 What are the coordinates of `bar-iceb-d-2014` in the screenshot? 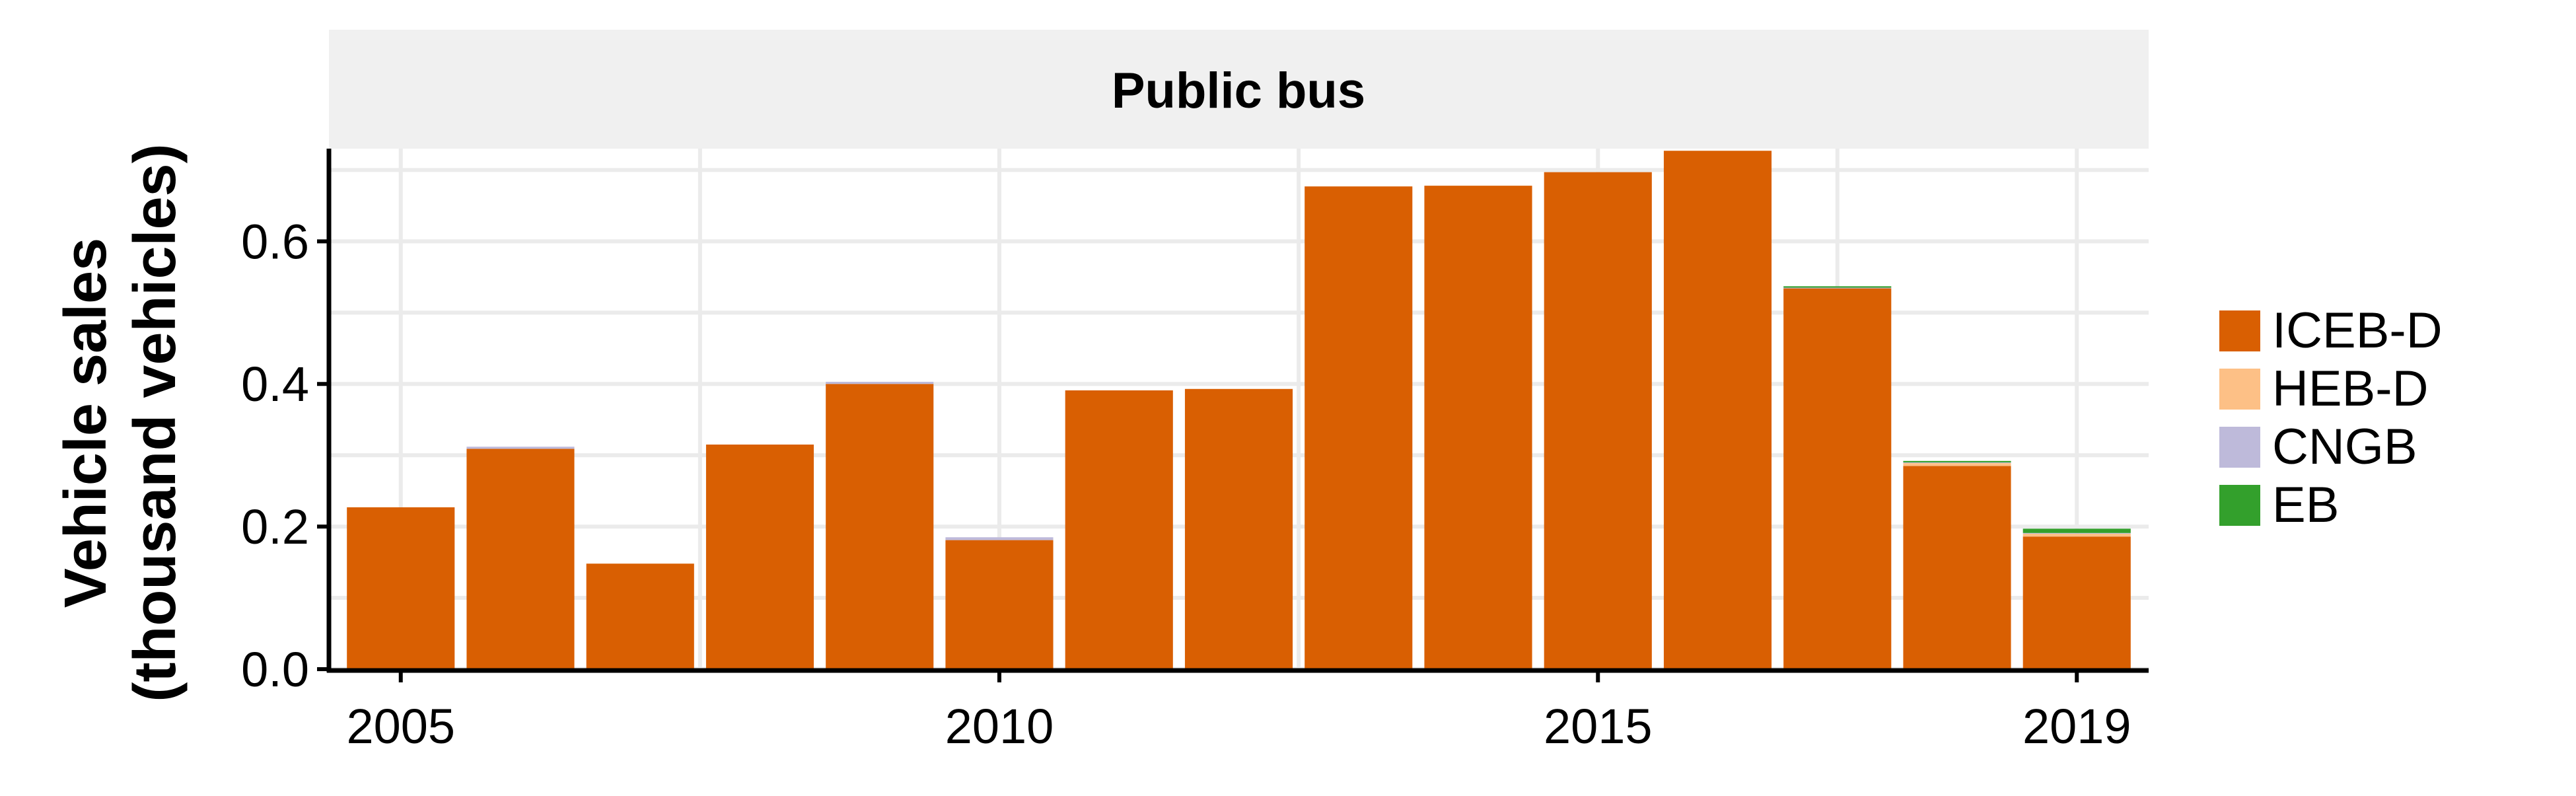 It's located at (1478, 428).